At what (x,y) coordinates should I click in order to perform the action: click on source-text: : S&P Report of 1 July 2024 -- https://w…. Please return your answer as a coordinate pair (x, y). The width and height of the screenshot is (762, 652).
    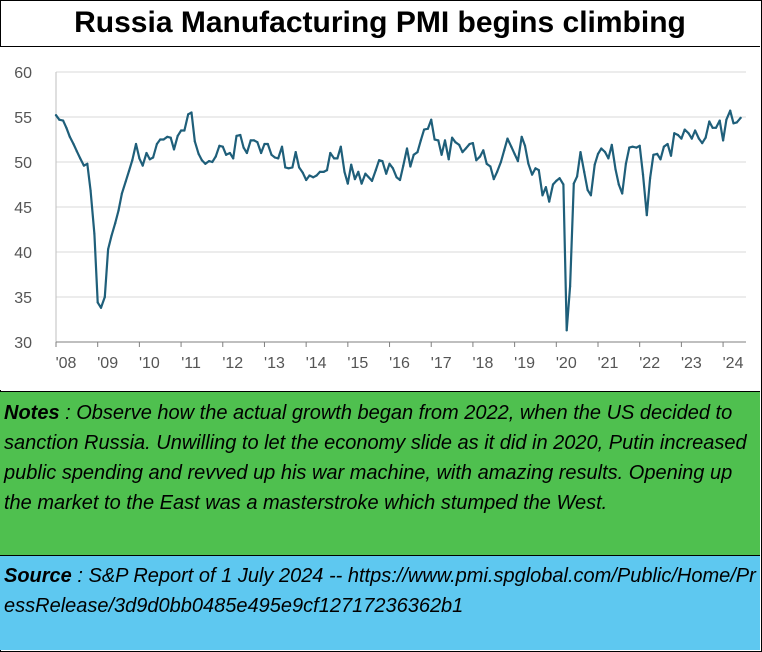
    Looking at the image, I should click on (380, 591).